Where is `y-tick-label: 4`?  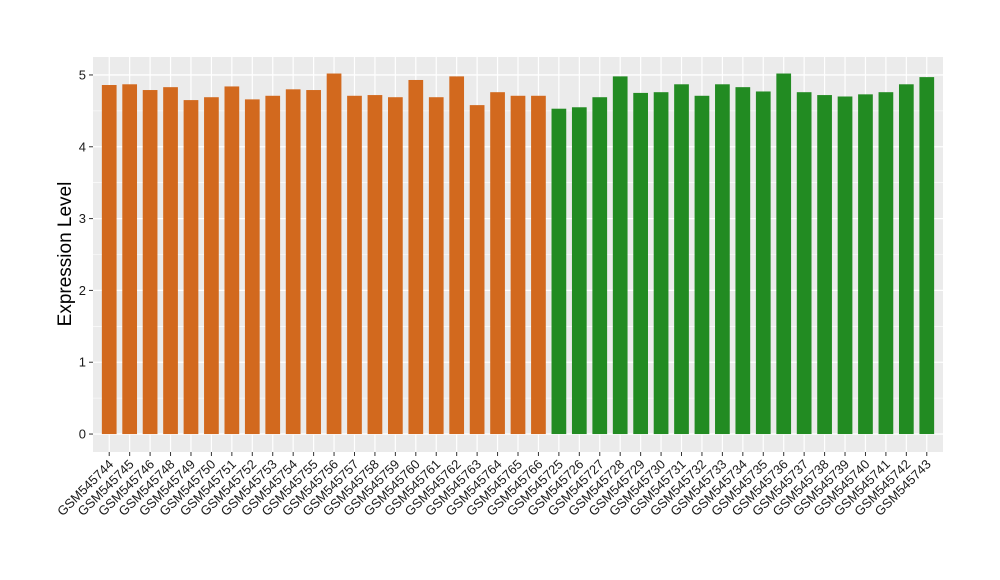
y-tick-label: 4 is located at coordinates (82, 146).